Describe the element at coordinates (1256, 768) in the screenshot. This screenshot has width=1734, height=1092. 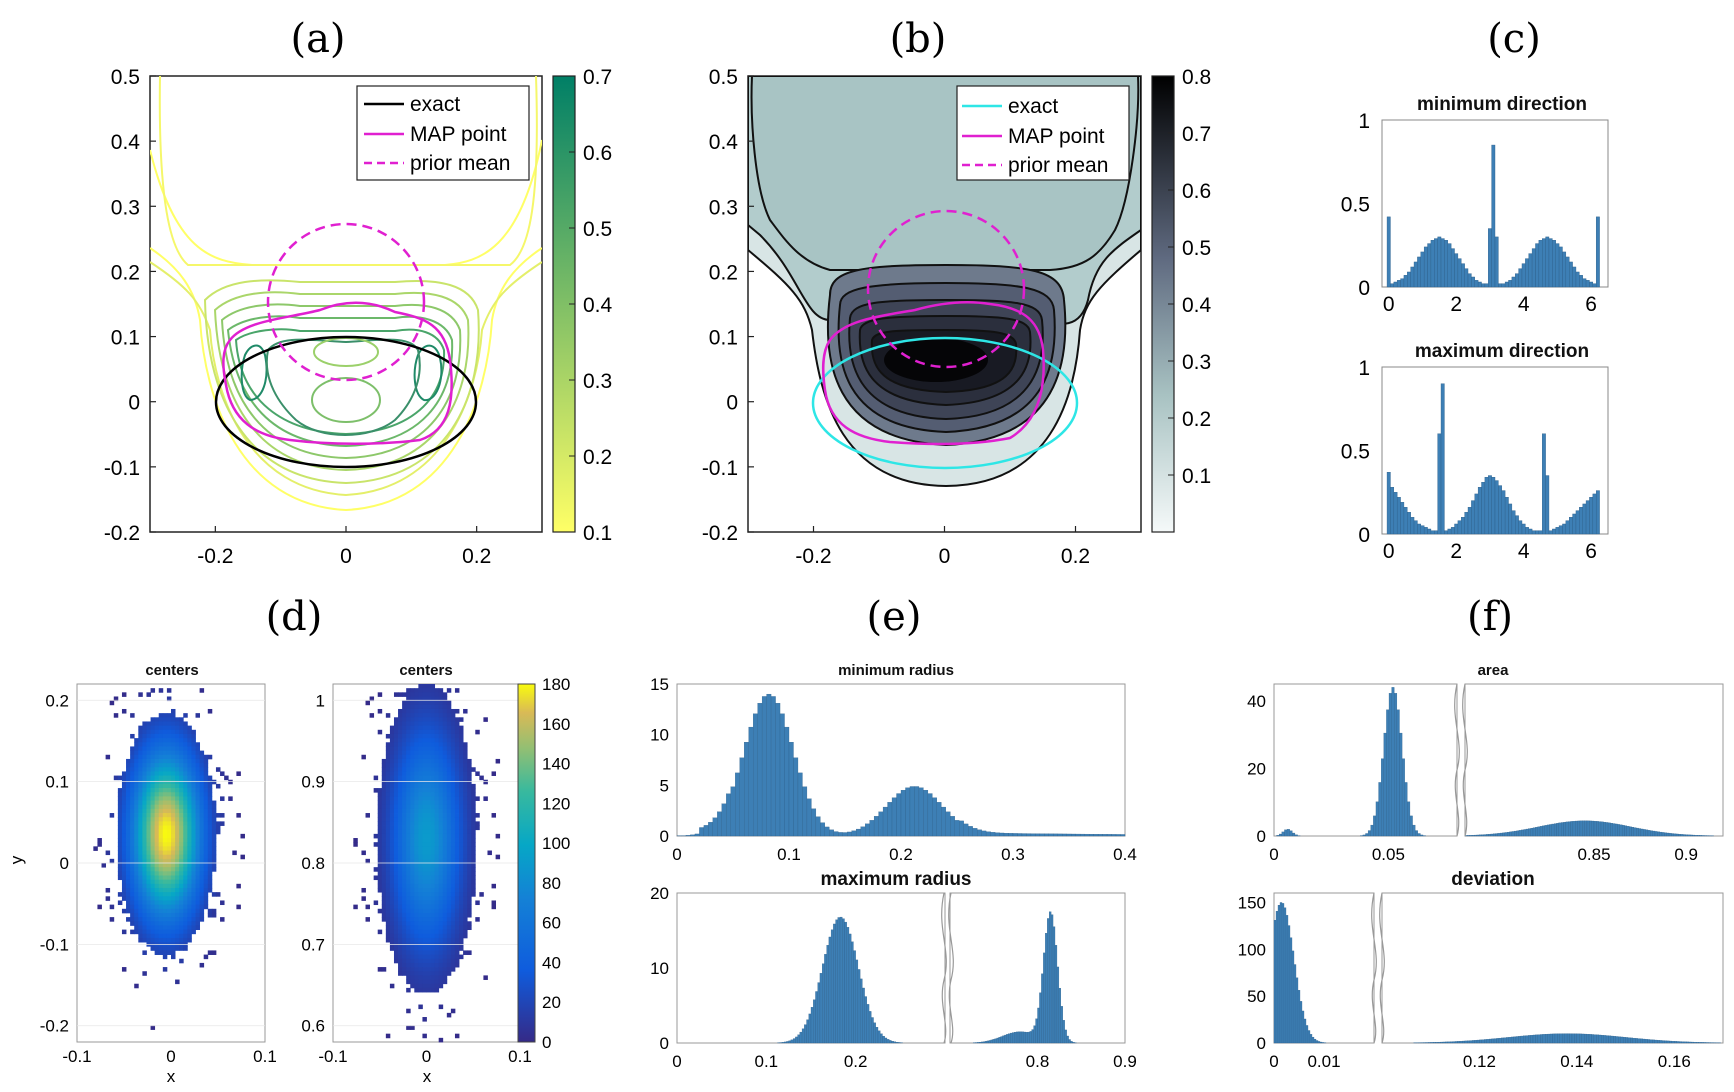
I see `ytick-label-area: 20` at that location.